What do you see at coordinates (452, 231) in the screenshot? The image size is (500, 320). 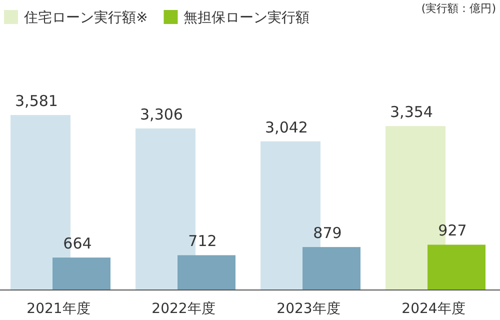 I see `data-label: 927` at bounding box center [452, 231].